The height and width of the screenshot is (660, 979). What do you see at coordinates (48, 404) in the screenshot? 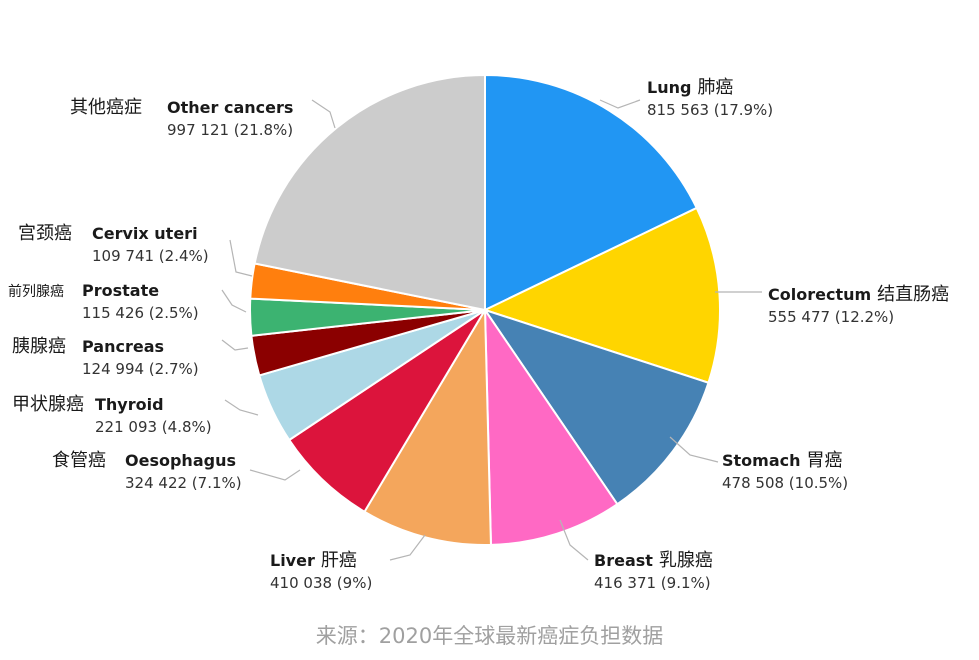
I see `slice-label-cn: 甲状腺癌` at bounding box center [48, 404].